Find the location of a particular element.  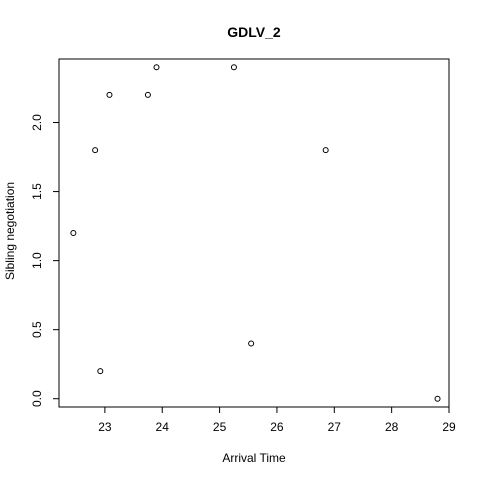

y-axis-label: Sibling negotiation is located at coordinates (10, 231).